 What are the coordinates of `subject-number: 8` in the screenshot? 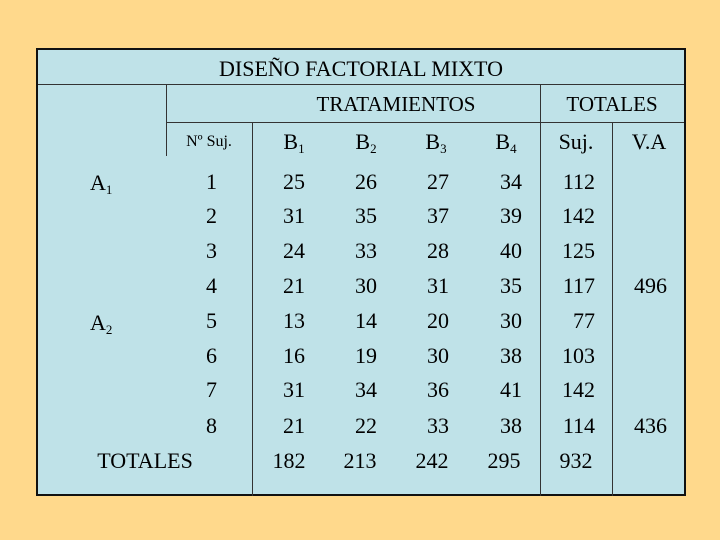 It's located at (211, 425).